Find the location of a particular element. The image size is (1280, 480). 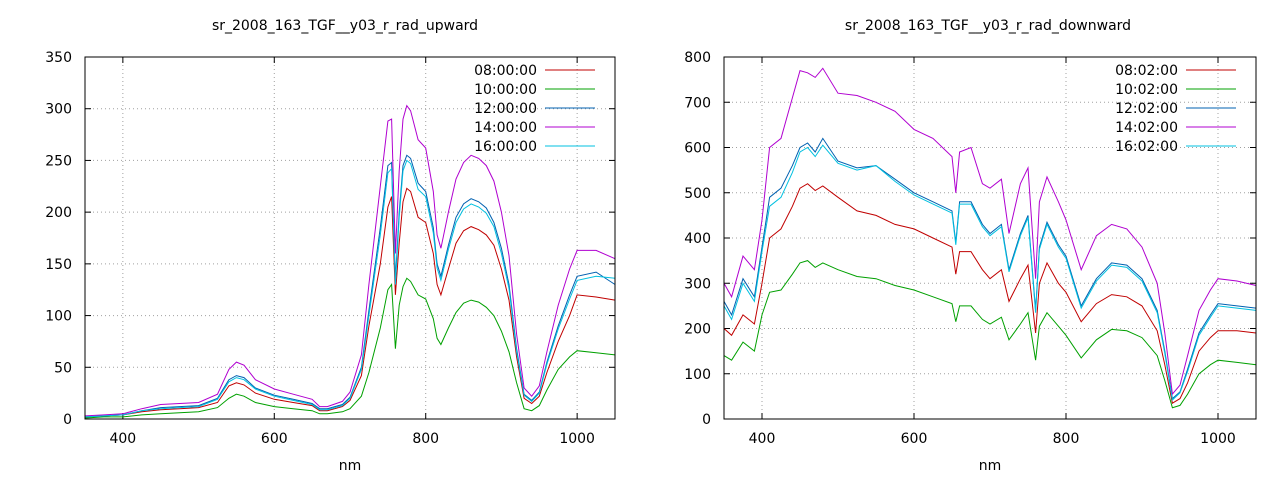

legend: 08:00:00 10:00:00 12:00:00 14:00:00 16:00:00 is located at coordinates (534, 109).